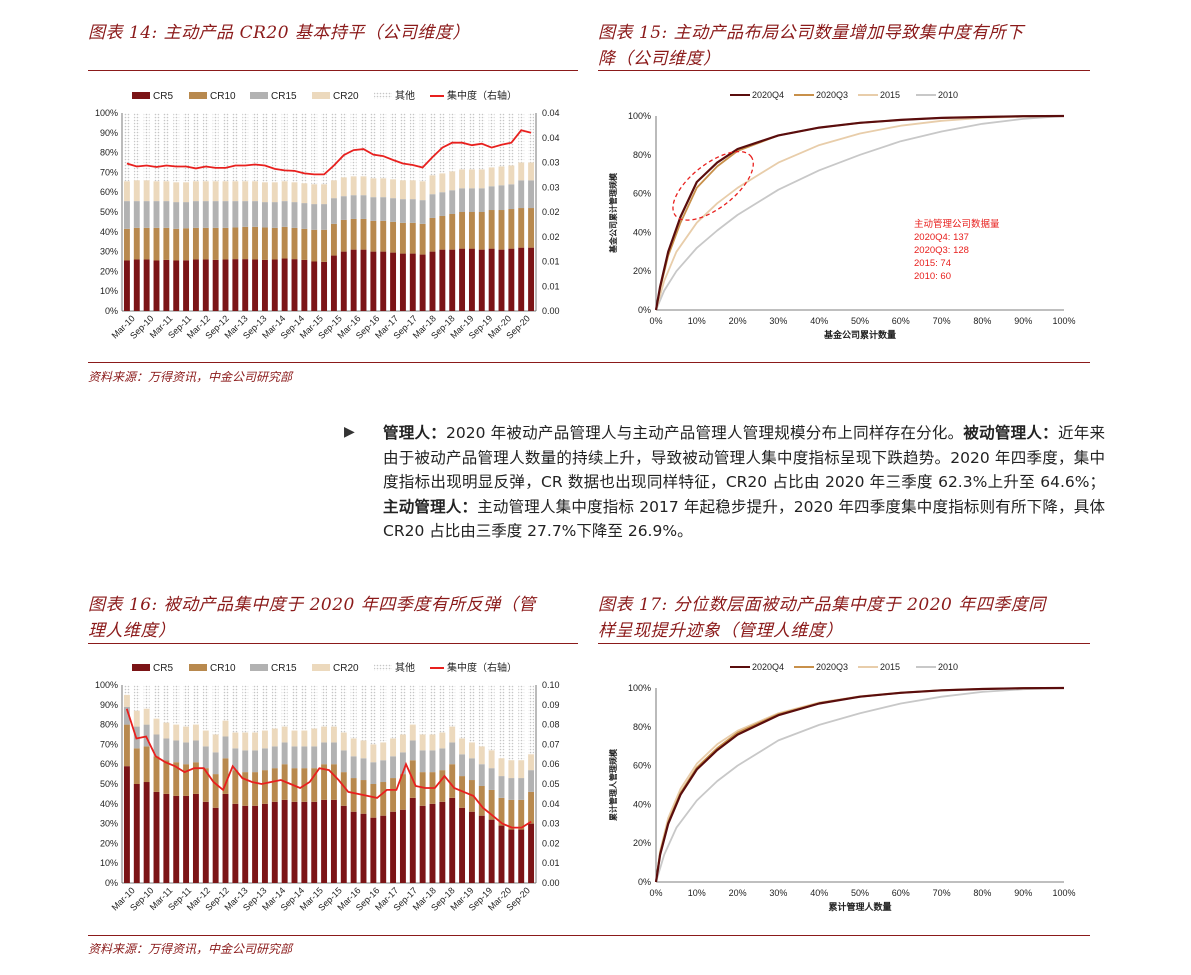 The image size is (1191, 975). What do you see at coordinates (551, 883) in the screenshot?
I see `y2-tick-label: 0.00` at bounding box center [551, 883].